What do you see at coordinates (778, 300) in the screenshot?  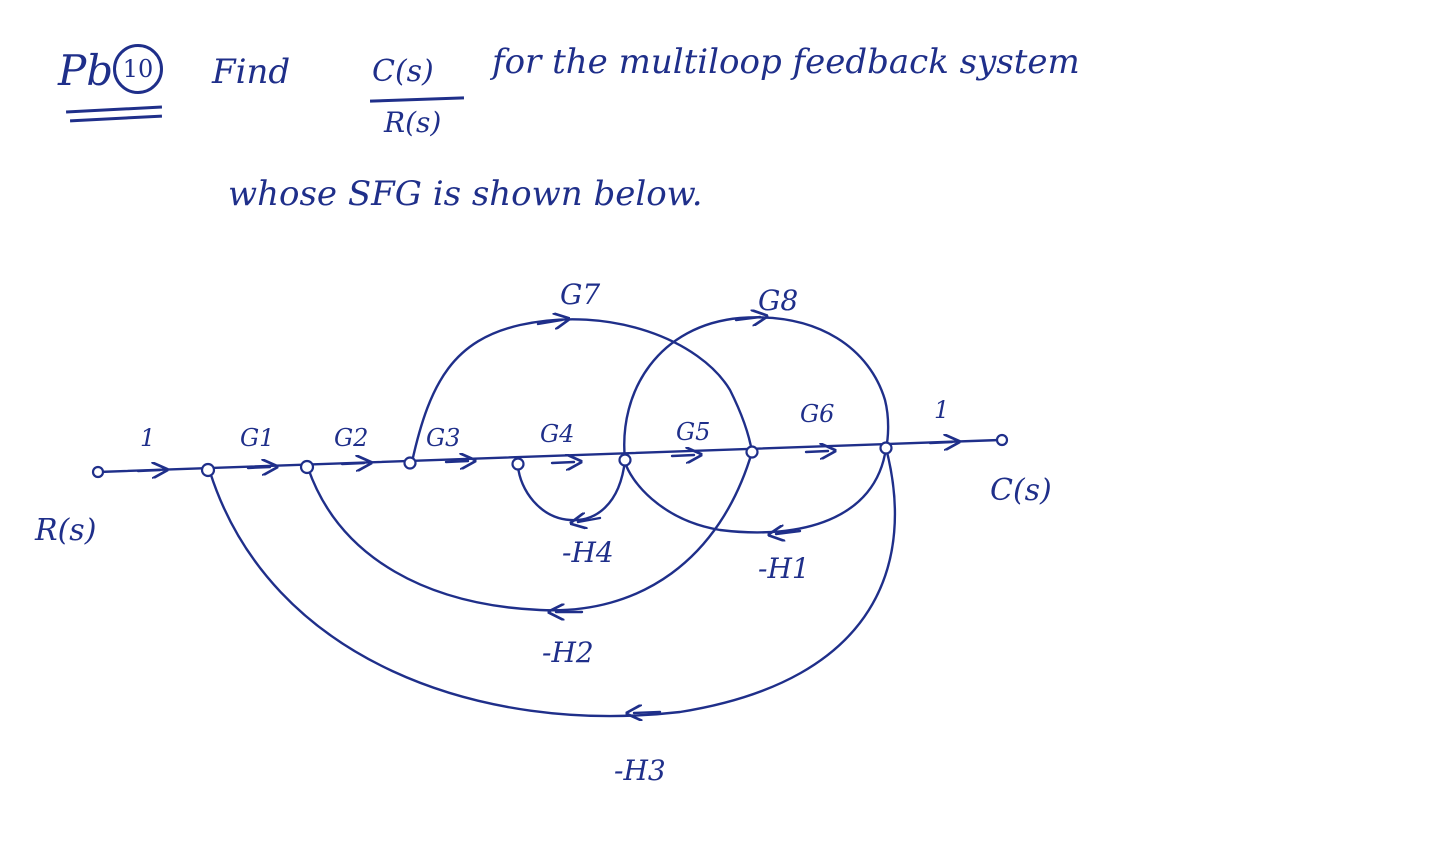 I see `feedforward-label-g8: G8` at bounding box center [778, 300].